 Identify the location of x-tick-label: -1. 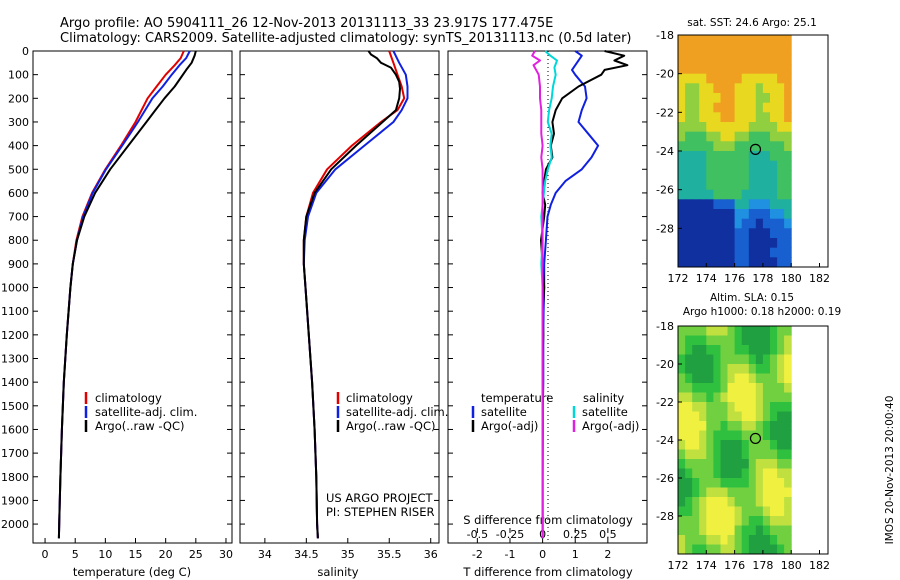
(509, 554).